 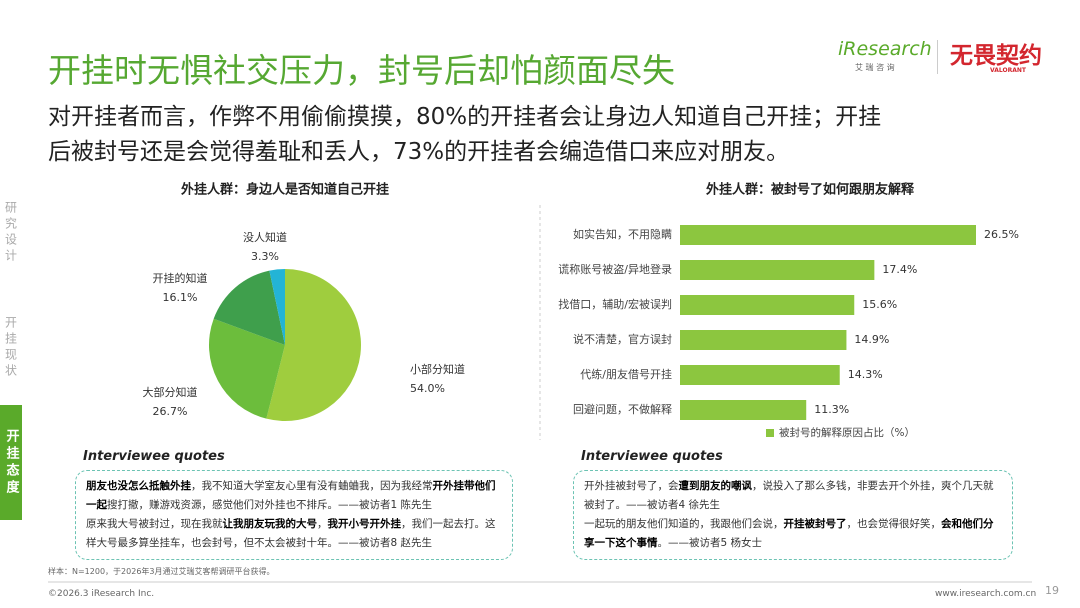 I want to click on chart-title: 外挂人群：身边人是否知道自己开挂, so click(x=284, y=190).